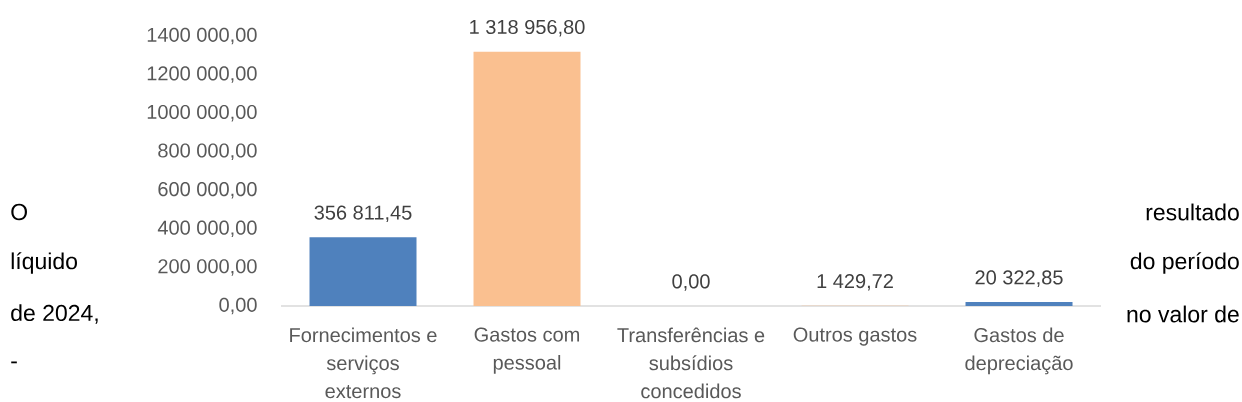 The width and height of the screenshot is (1242, 402). I want to click on y-tick-label: 600 000,00, so click(207, 190).